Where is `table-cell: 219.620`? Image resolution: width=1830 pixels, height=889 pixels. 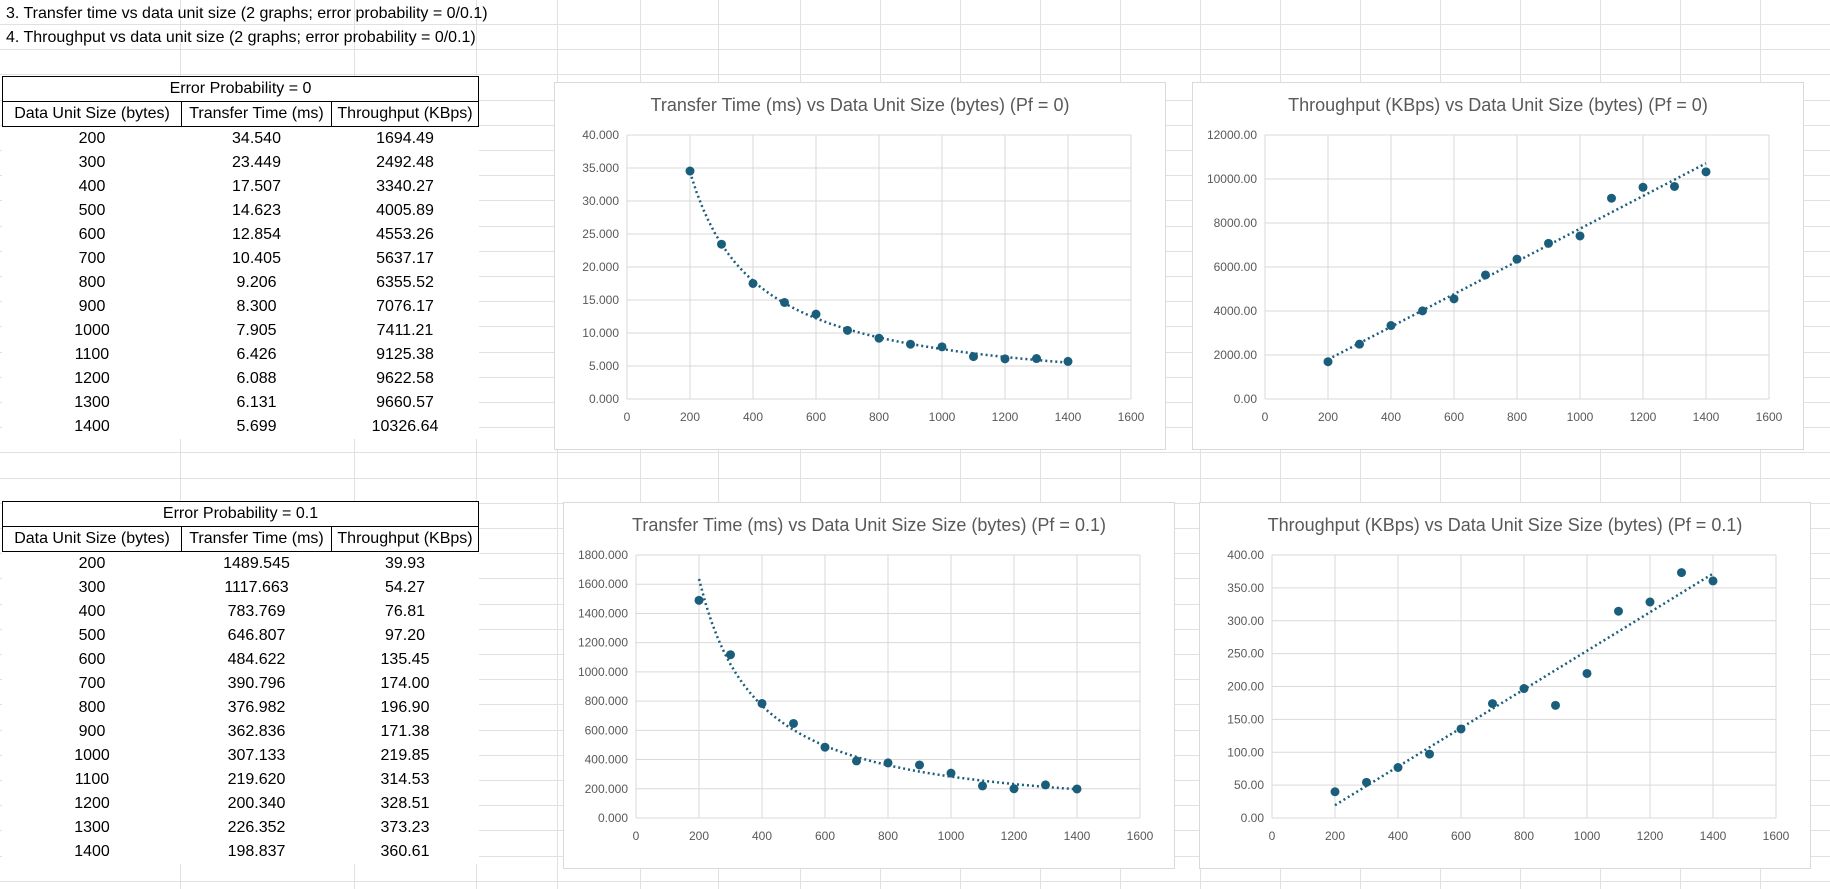 table-cell: 219.620 is located at coordinates (256, 779).